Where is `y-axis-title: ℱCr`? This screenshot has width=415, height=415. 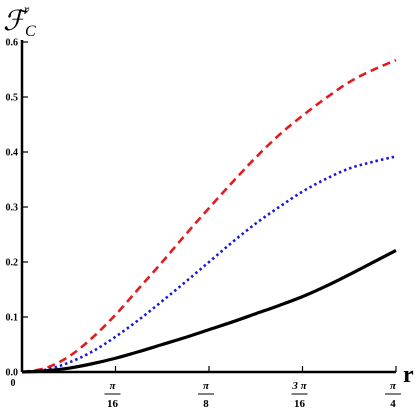 y-axis-title: ℱCr is located at coordinates (19, 21).